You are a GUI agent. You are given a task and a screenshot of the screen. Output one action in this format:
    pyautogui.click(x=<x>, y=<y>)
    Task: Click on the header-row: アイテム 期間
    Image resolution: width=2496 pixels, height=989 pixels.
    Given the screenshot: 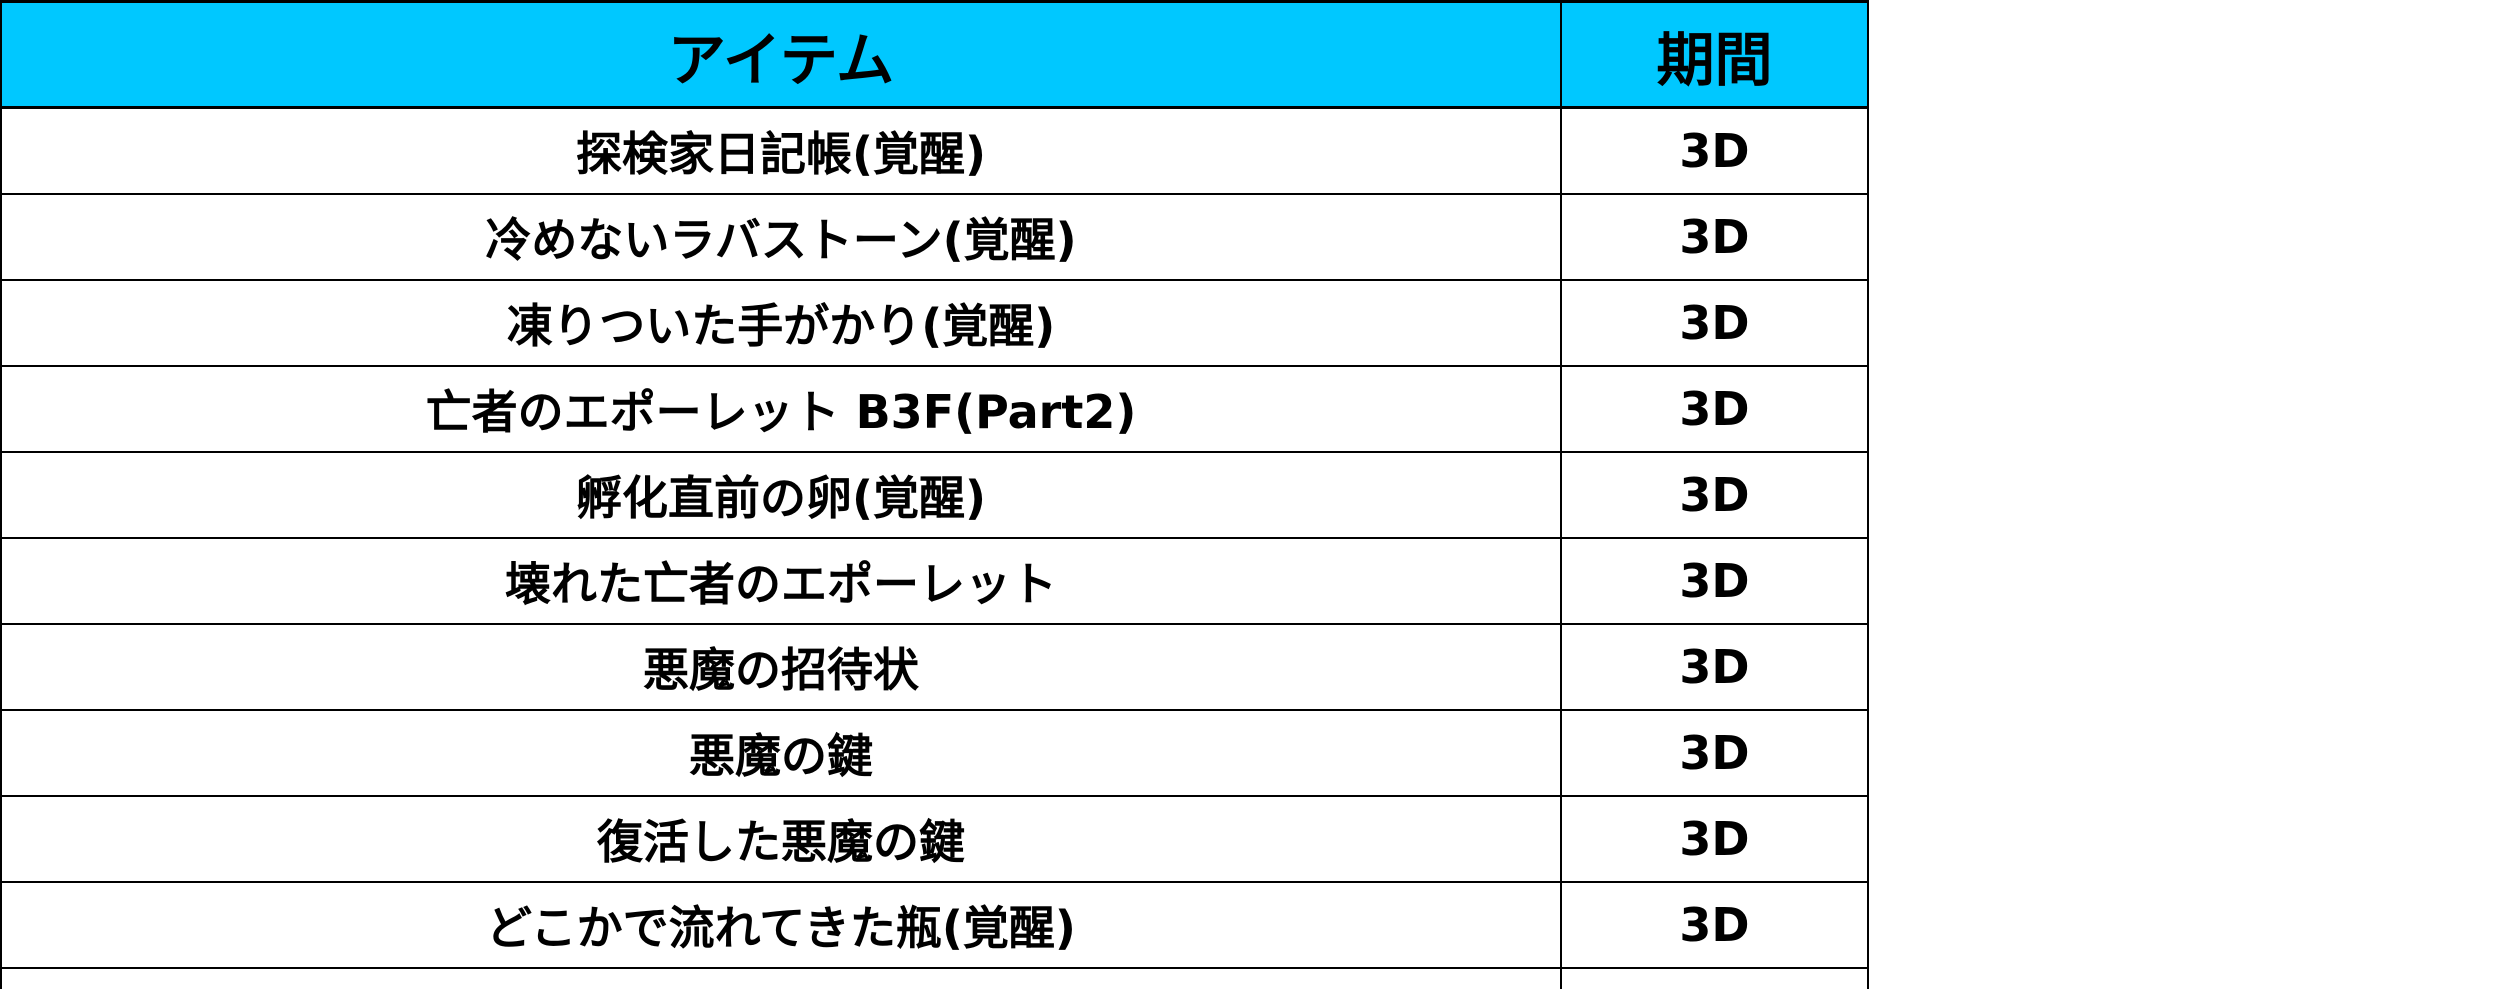 What is the action you would take?
    pyautogui.click(x=934, y=54)
    